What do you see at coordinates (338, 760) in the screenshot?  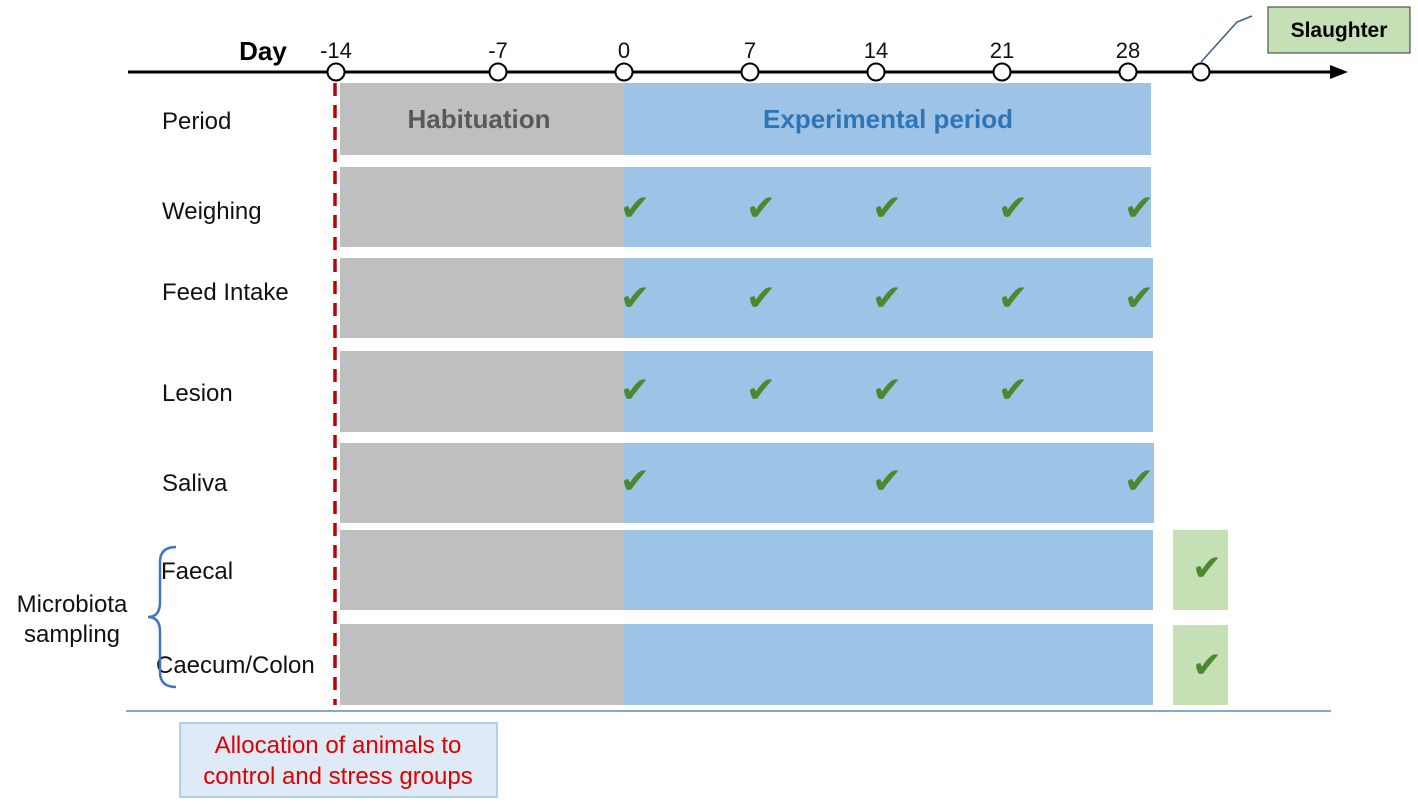 I see `allocation-note-box` at bounding box center [338, 760].